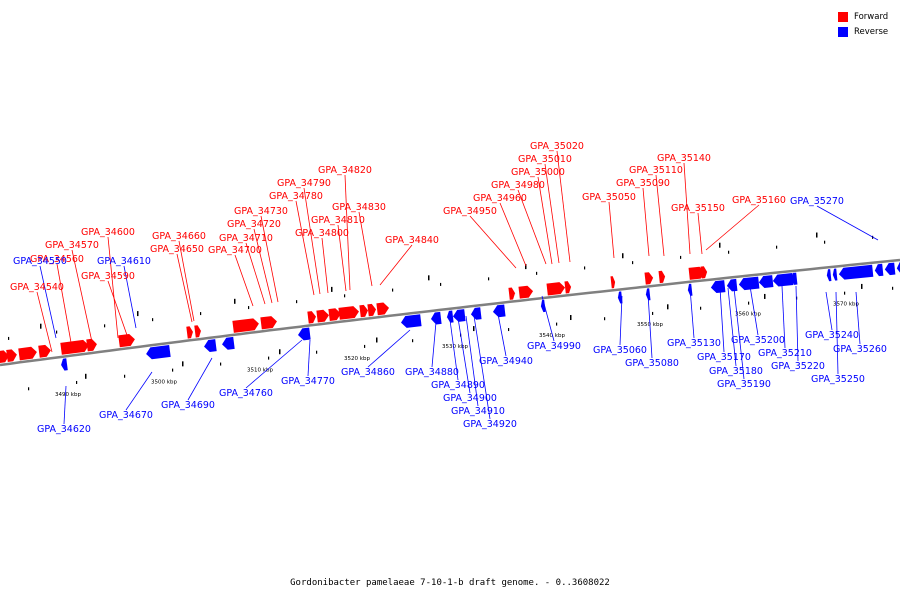 The image size is (900, 600). What do you see at coordinates (684, 158) in the screenshot?
I see `forward-gene-label: GPA_35140` at bounding box center [684, 158].